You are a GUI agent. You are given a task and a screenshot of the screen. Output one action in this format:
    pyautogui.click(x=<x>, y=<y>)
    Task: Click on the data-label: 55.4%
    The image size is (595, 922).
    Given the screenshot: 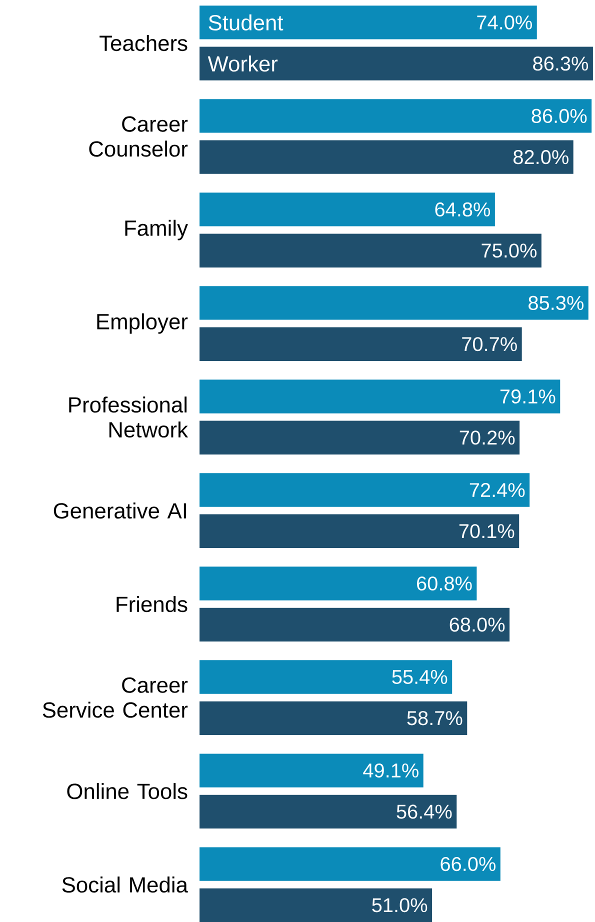 What is the action you would take?
    pyautogui.click(x=420, y=677)
    